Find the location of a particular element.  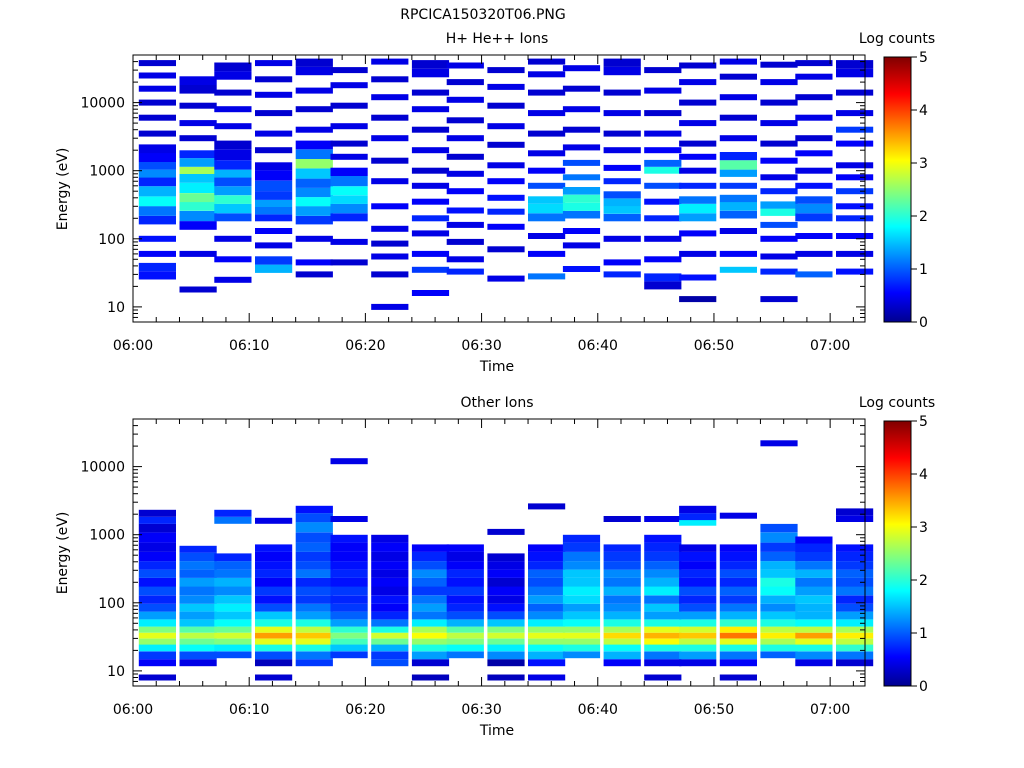

x-tick-label: 06:50 is located at coordinates (714, 710).